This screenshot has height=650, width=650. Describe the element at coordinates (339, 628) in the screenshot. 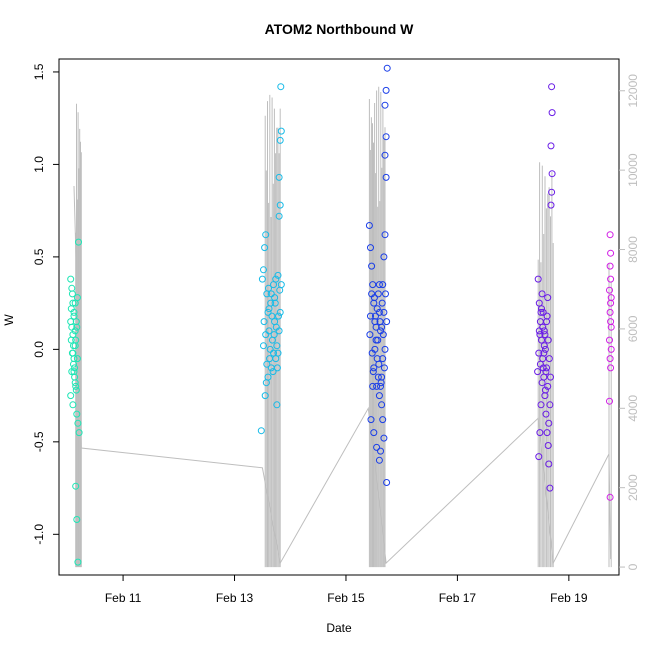

I see `x-axis-label: Date` at that location.